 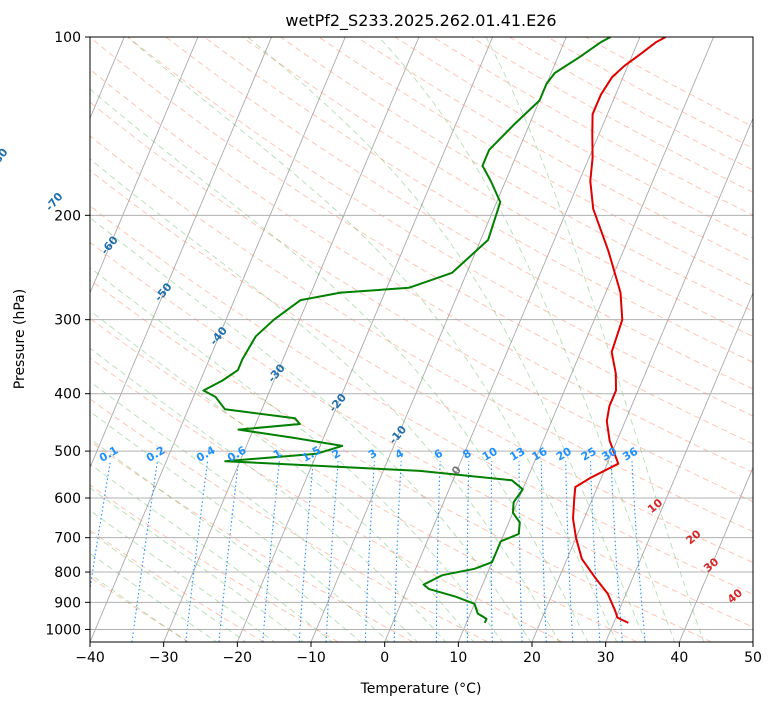 What do you see at coordinates (630, 454) in the screenshot?
I see `mixing-ratio-label: 36` at bounding box center [630, 454].